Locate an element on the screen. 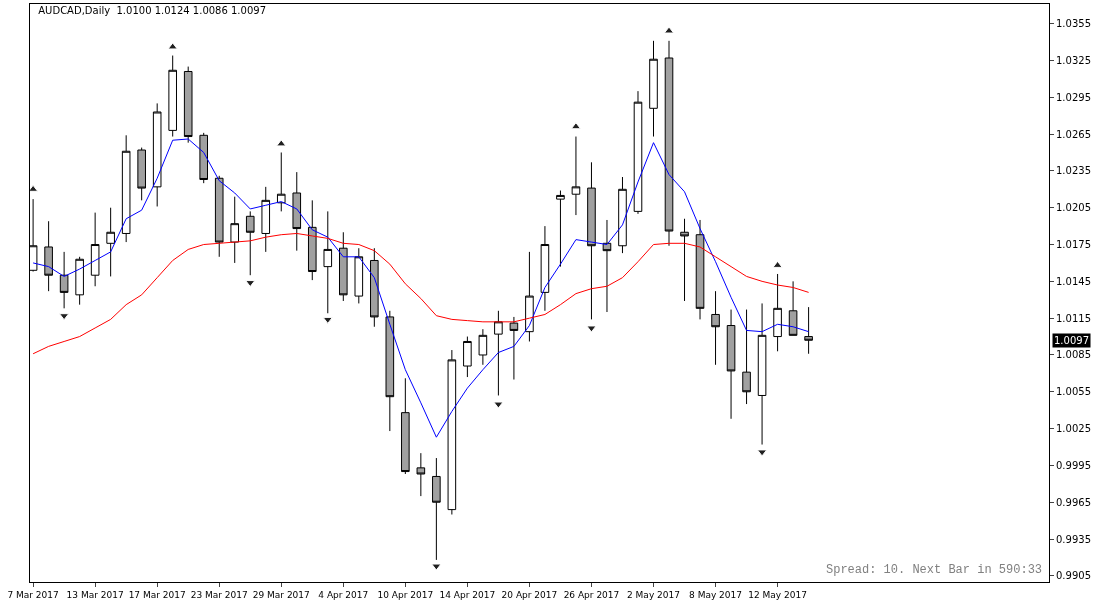 The image size is (1094, 611). x-tick-label: 23 Mar 2017 is located at coordinates (219, 594).